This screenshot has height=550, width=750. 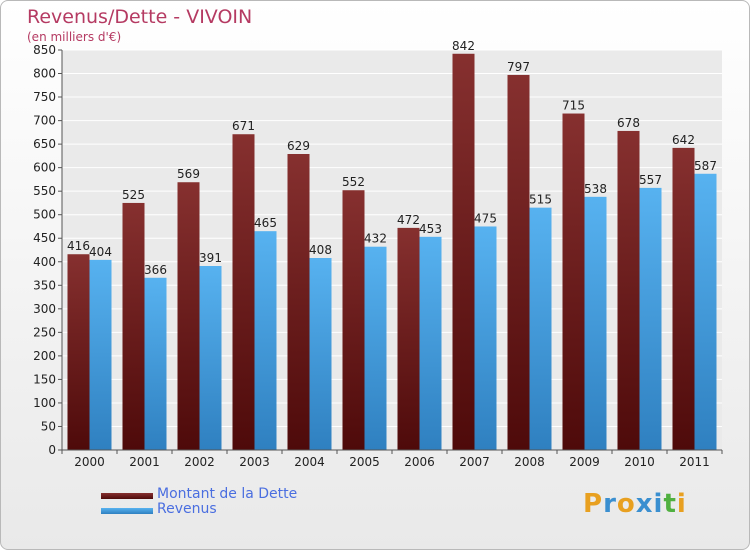 I want to click on y-tick-label: 500, so click(x=44, y=215).